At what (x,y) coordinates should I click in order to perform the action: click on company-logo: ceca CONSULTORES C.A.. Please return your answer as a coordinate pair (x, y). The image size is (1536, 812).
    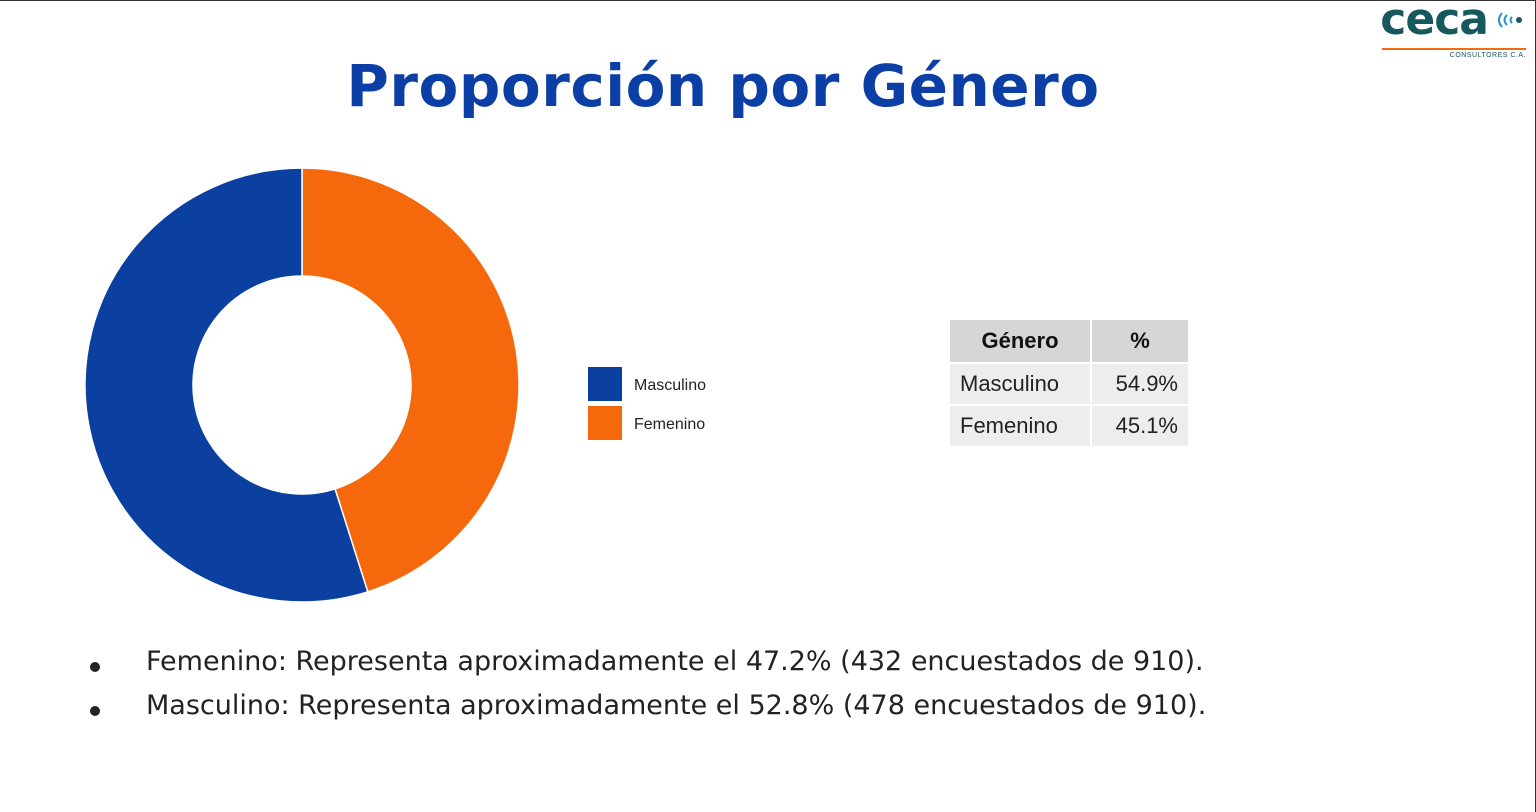
    Looking at the image, I should click on (1455, 31).